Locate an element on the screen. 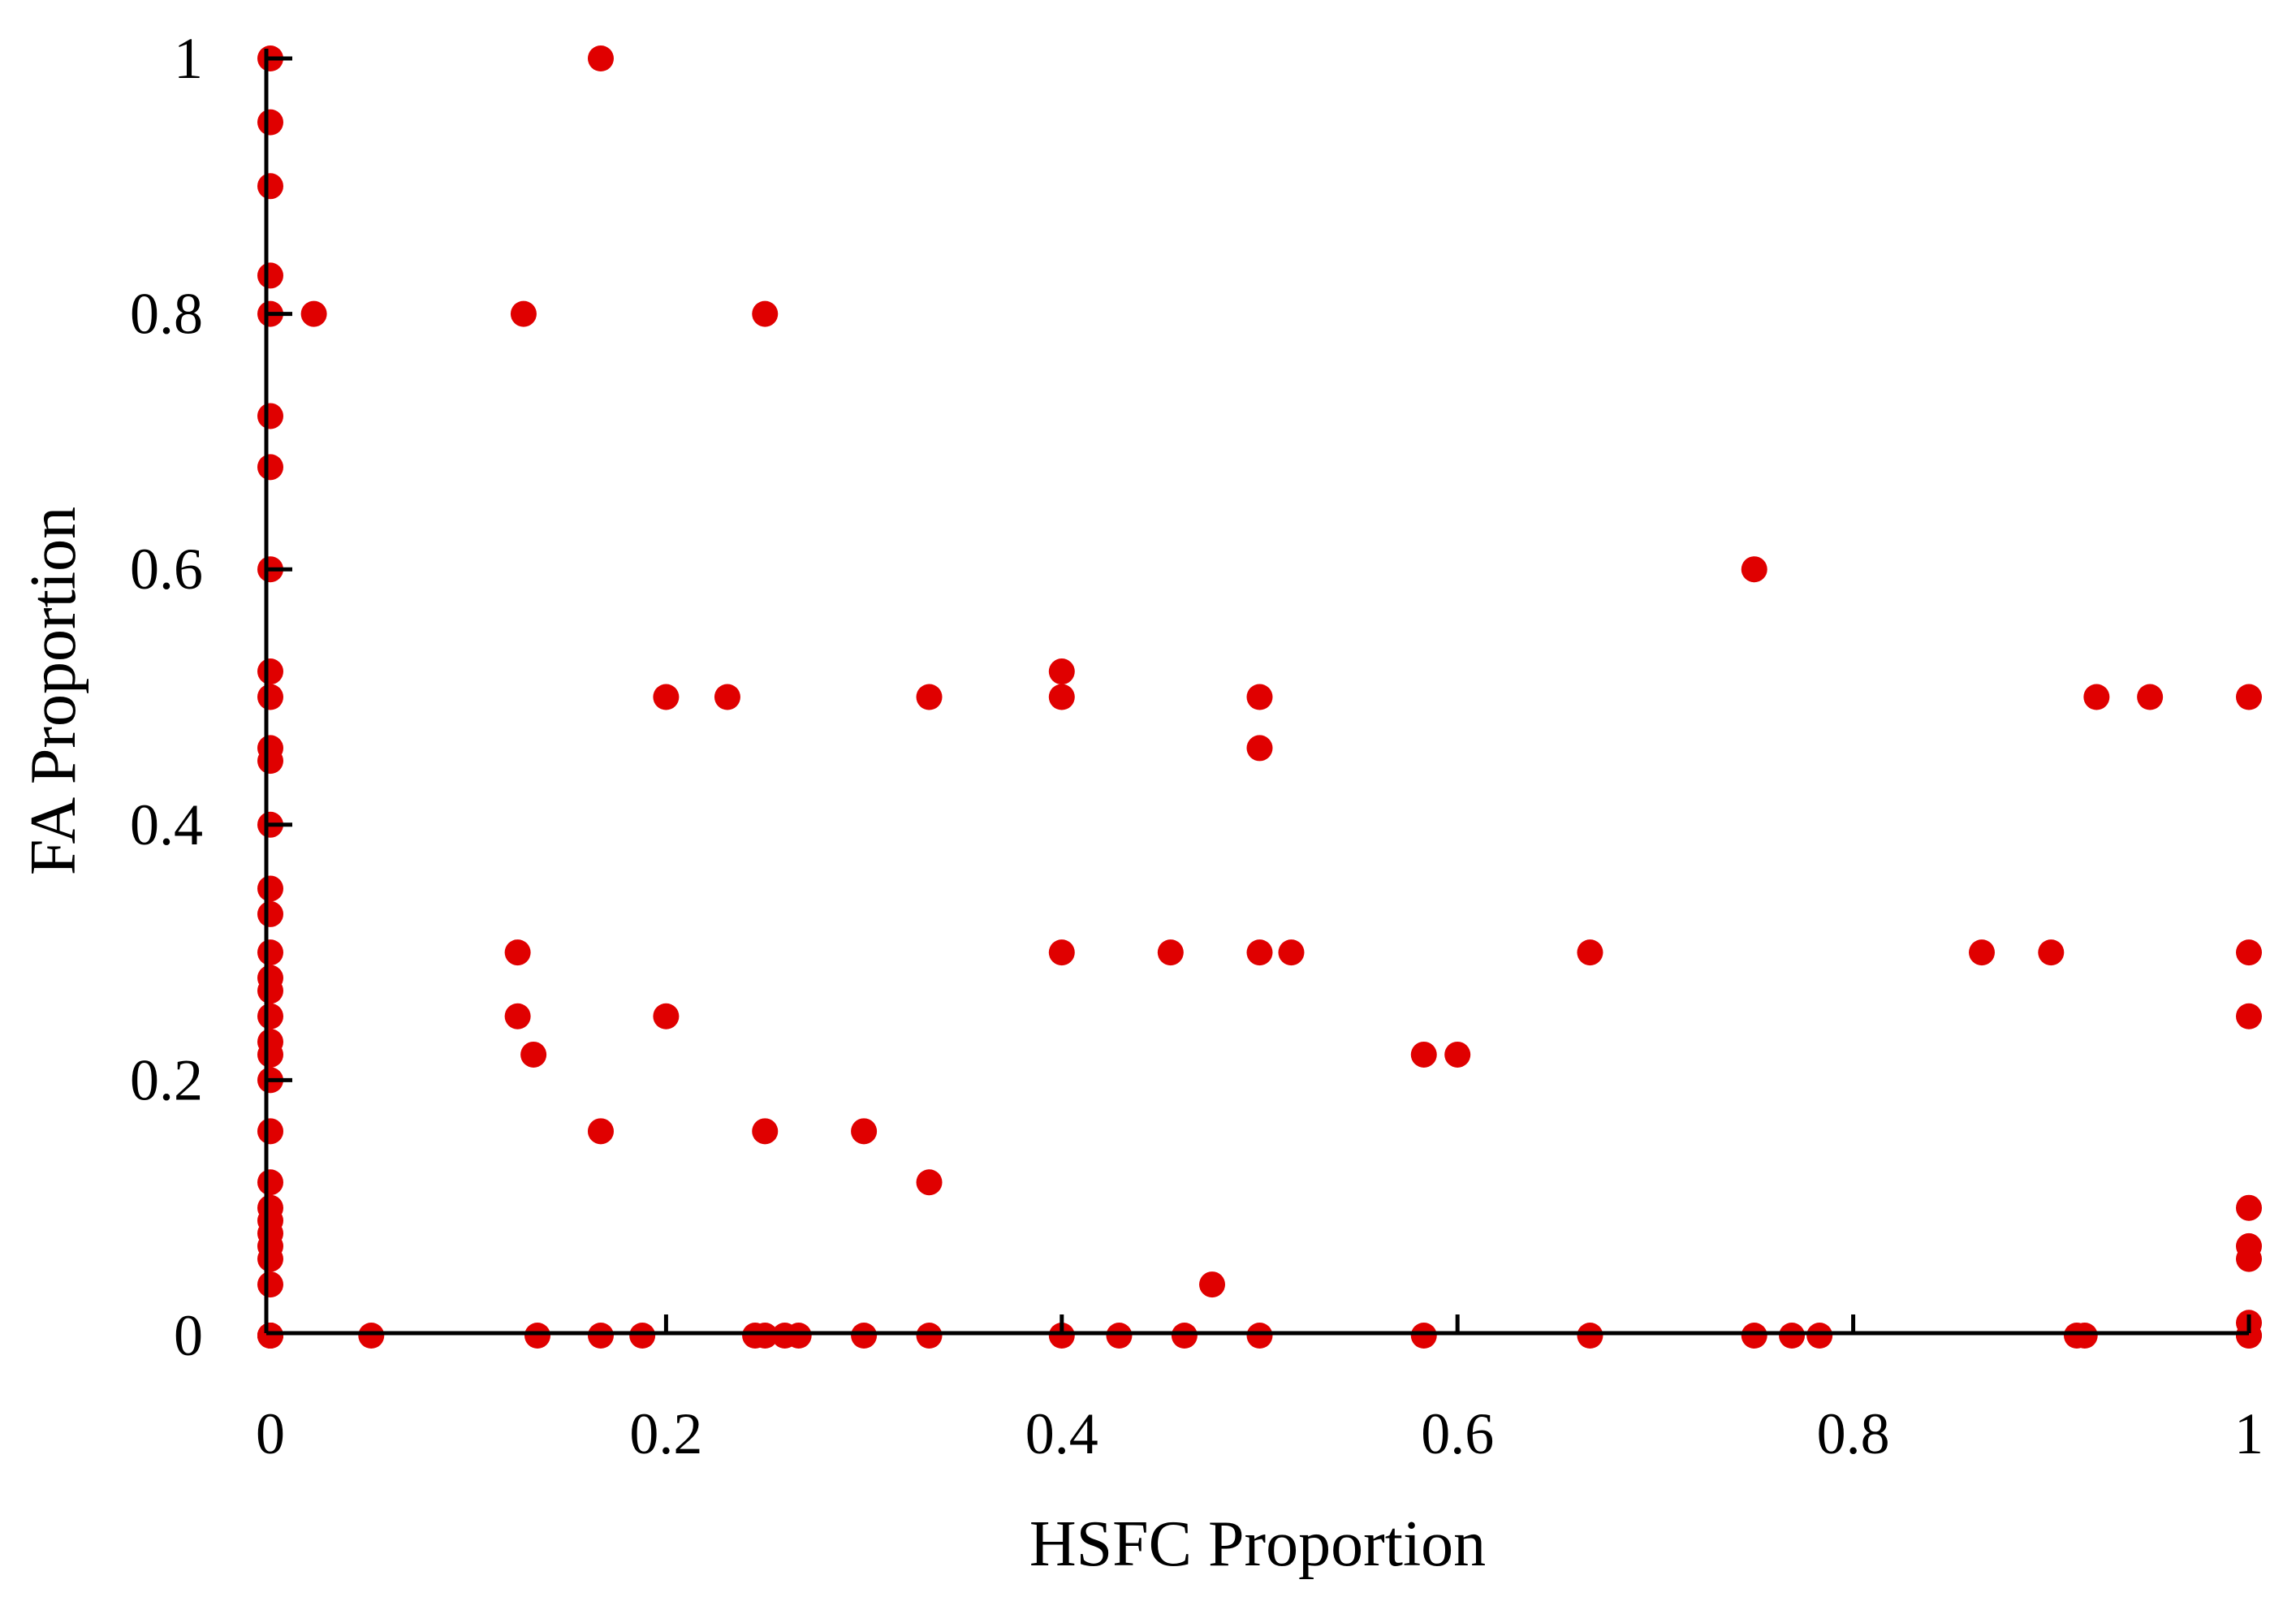  x-axis-ticks: 0 0.2 0.4 0.6 0.8 1 is located at coordinates (1260, 1390).